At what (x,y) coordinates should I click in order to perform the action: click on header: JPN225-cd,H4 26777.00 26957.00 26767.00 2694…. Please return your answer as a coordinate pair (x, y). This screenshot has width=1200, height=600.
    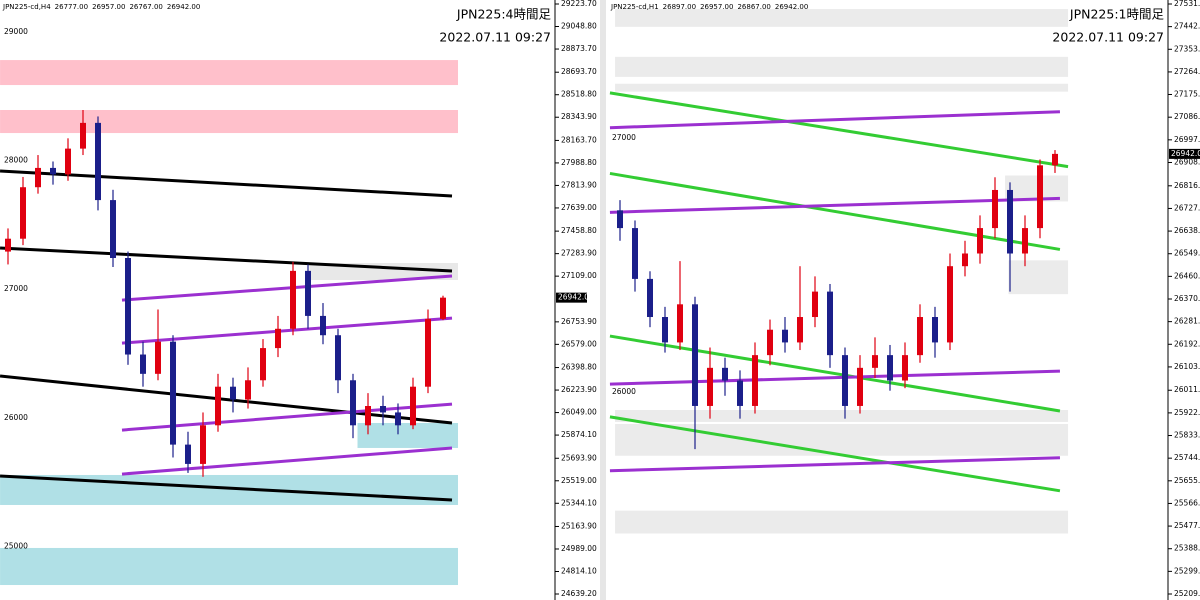
    Looking at the image, I should click on (101, 7).